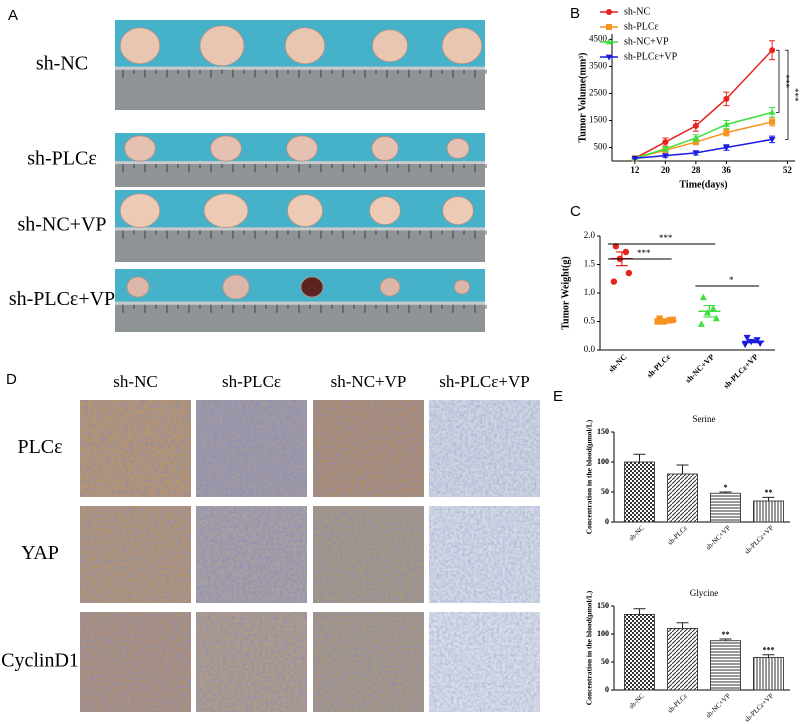  I want to click on panel-letter: C, so click(575, 211).